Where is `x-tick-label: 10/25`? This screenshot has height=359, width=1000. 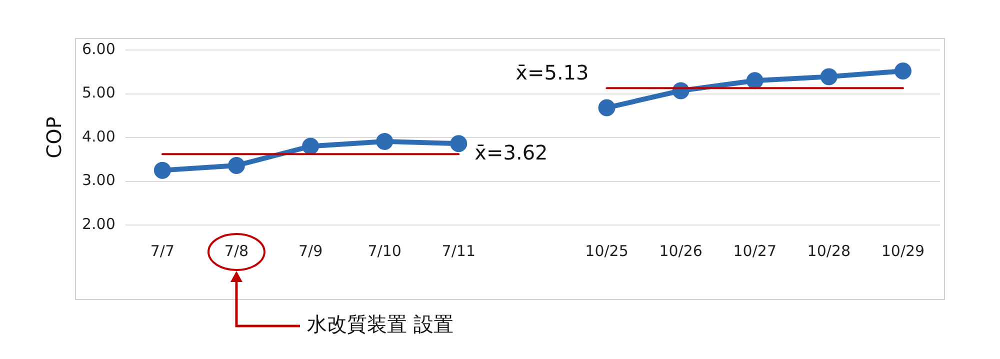 x-tick-label: 10/25 is located at coordinates (606, 251).